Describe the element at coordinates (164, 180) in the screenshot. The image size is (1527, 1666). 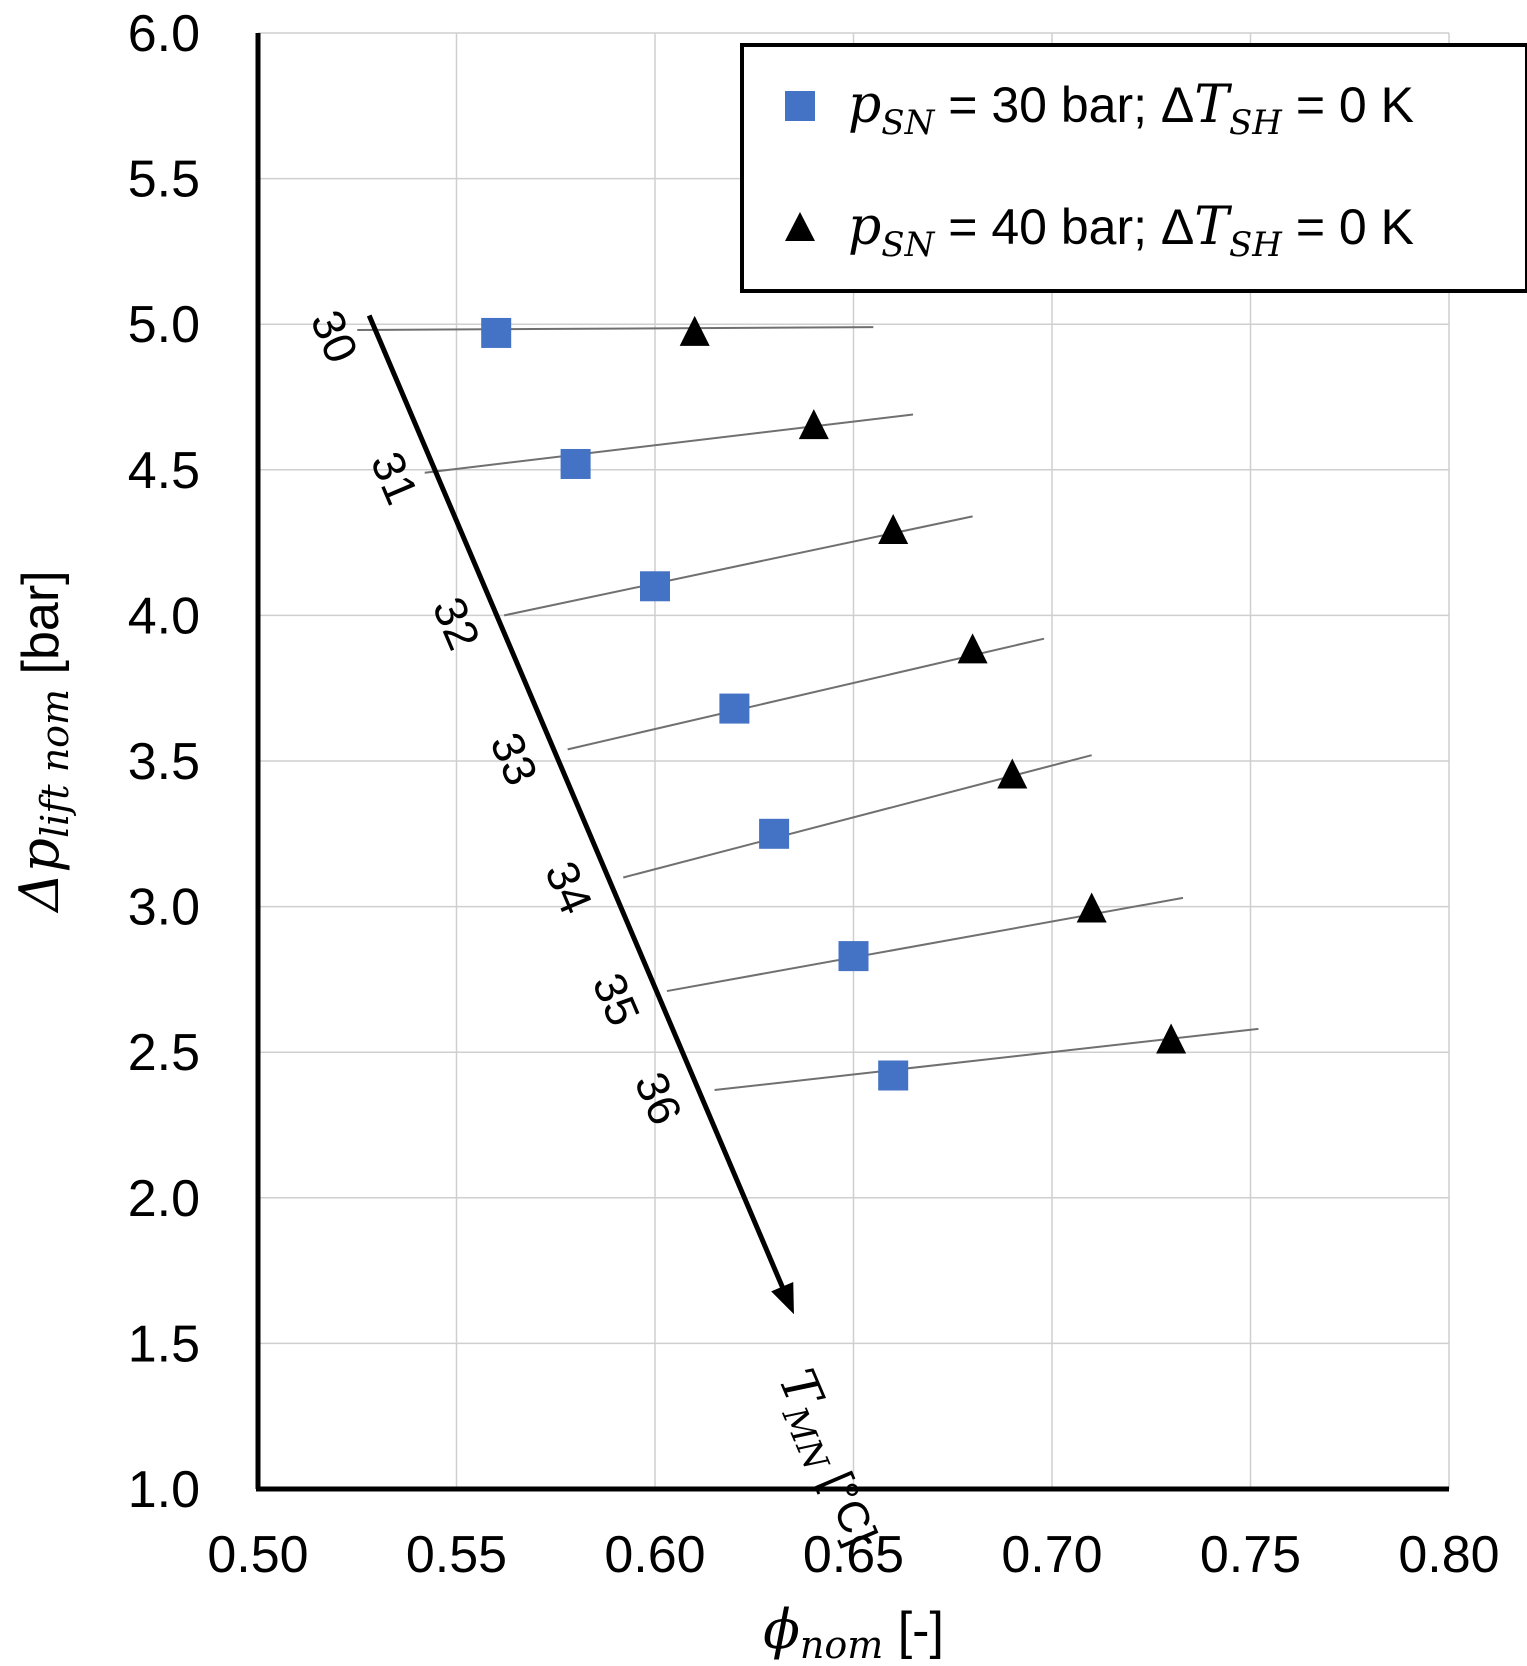
I see `y-tick-label: 5.5` at that location.